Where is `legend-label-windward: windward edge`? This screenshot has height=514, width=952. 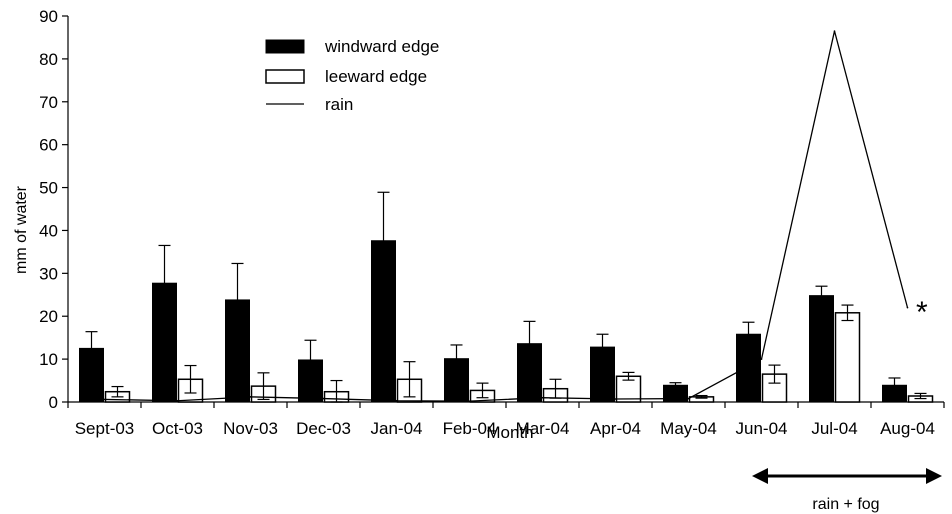
legend-label-windward: windward edge is located at coordinates (381, 46).